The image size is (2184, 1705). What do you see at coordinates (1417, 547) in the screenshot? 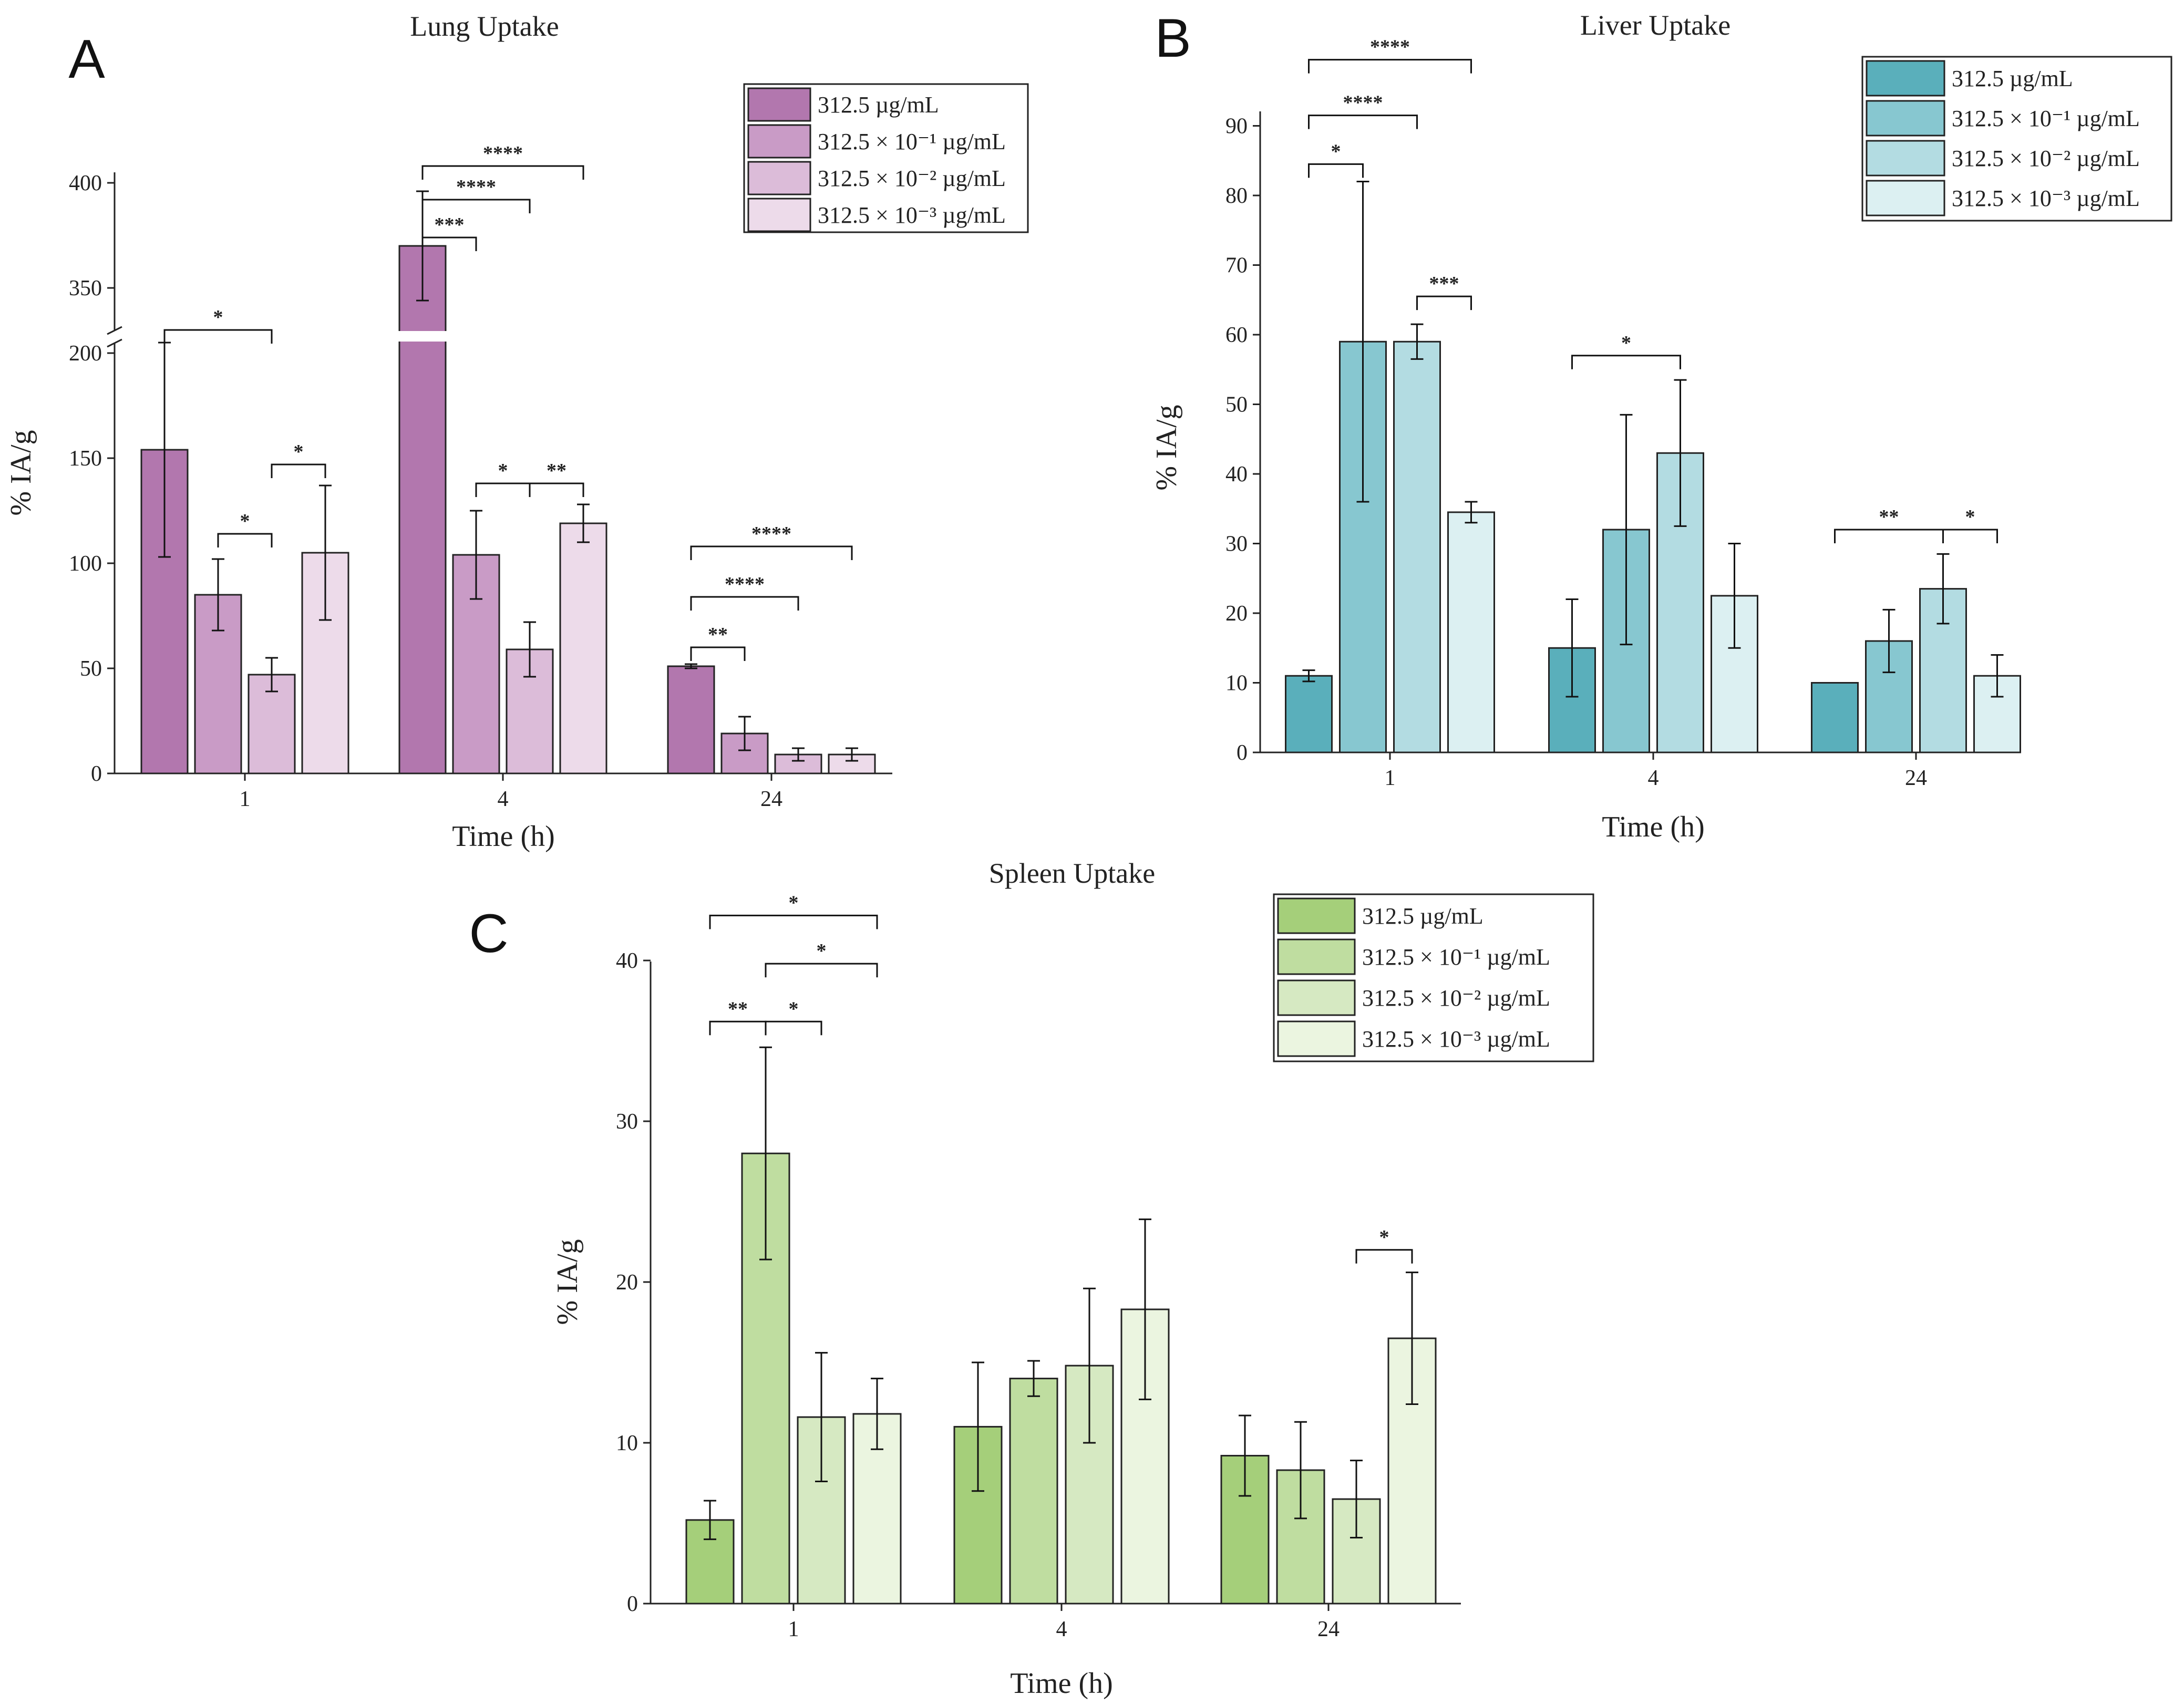
I see `bar-b-series3-t1` at bounding box center [1417, 547].